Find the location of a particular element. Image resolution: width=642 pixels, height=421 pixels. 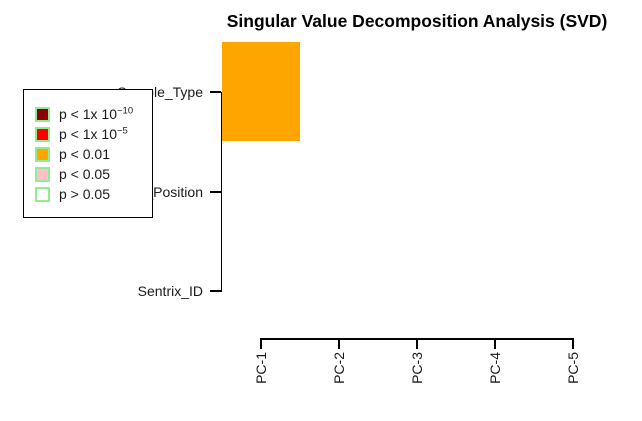

x-axis-label-pc5: PC-5 is located at coordinates (573, 368).